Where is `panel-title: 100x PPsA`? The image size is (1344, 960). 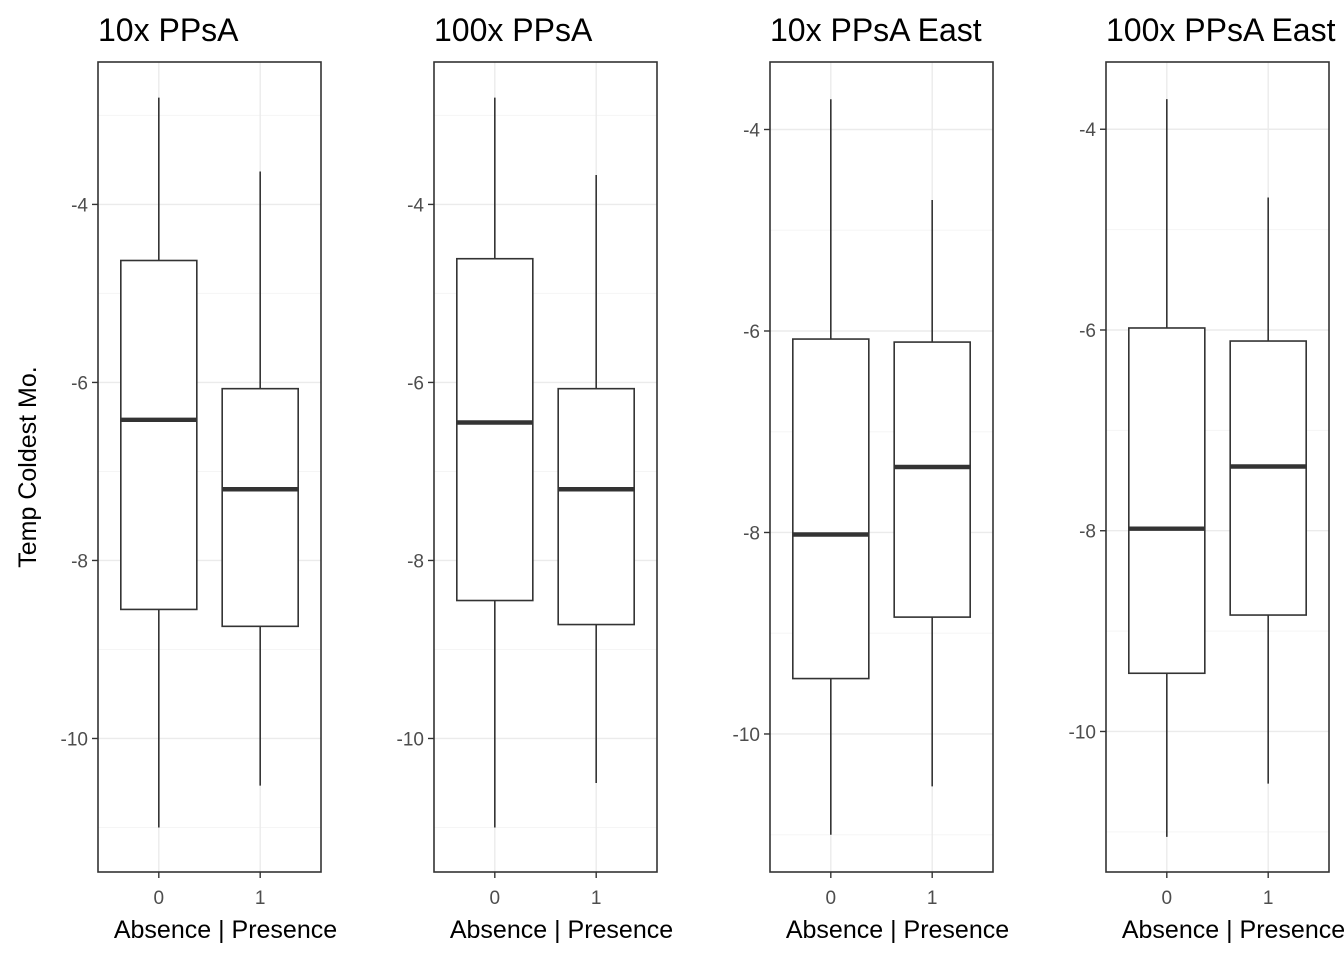 panel-title: 100x PPsA is located at coordinates (513, 30).